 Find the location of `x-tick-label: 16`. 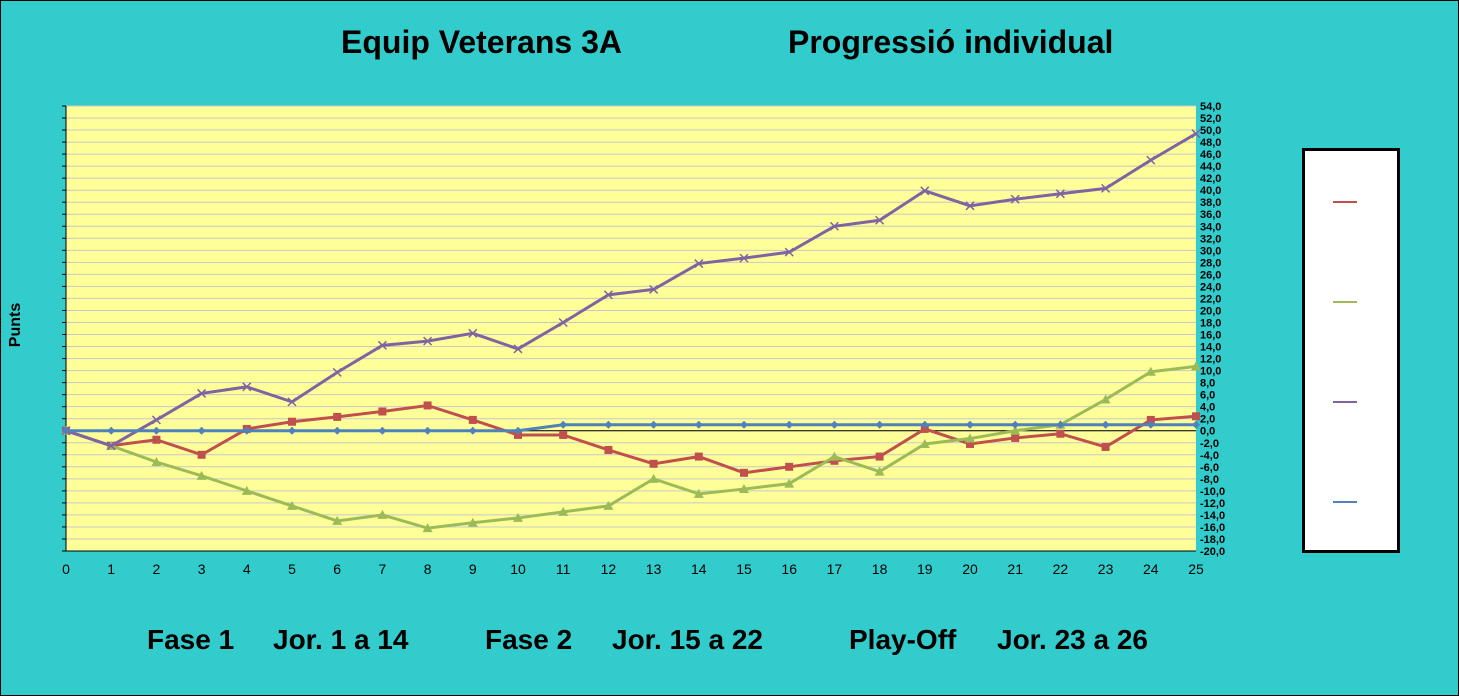

x-tick-label: 16 is located at coordinates (789, 569).